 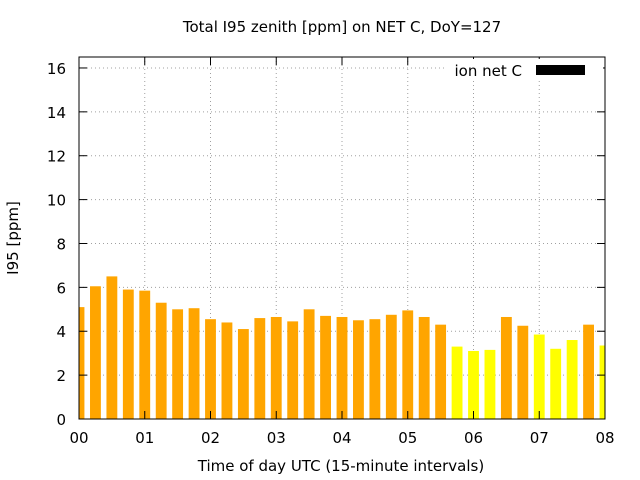 I want to click on chart-title: Total I95 zenith [ppm] on NET C, DoY=127, so click(x=341, y=27).